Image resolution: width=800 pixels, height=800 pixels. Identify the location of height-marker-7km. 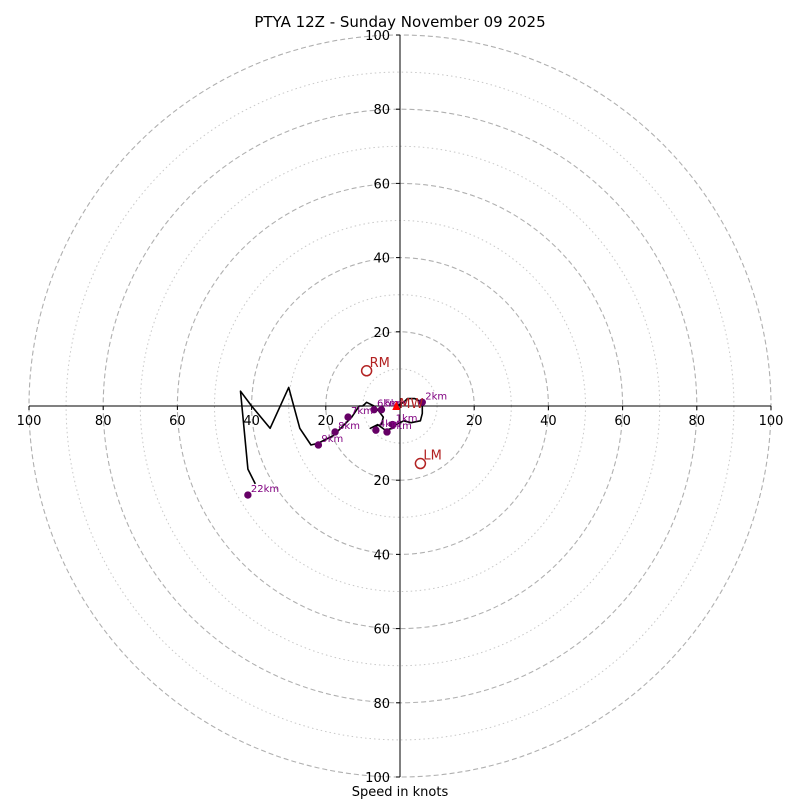
(348, 417).